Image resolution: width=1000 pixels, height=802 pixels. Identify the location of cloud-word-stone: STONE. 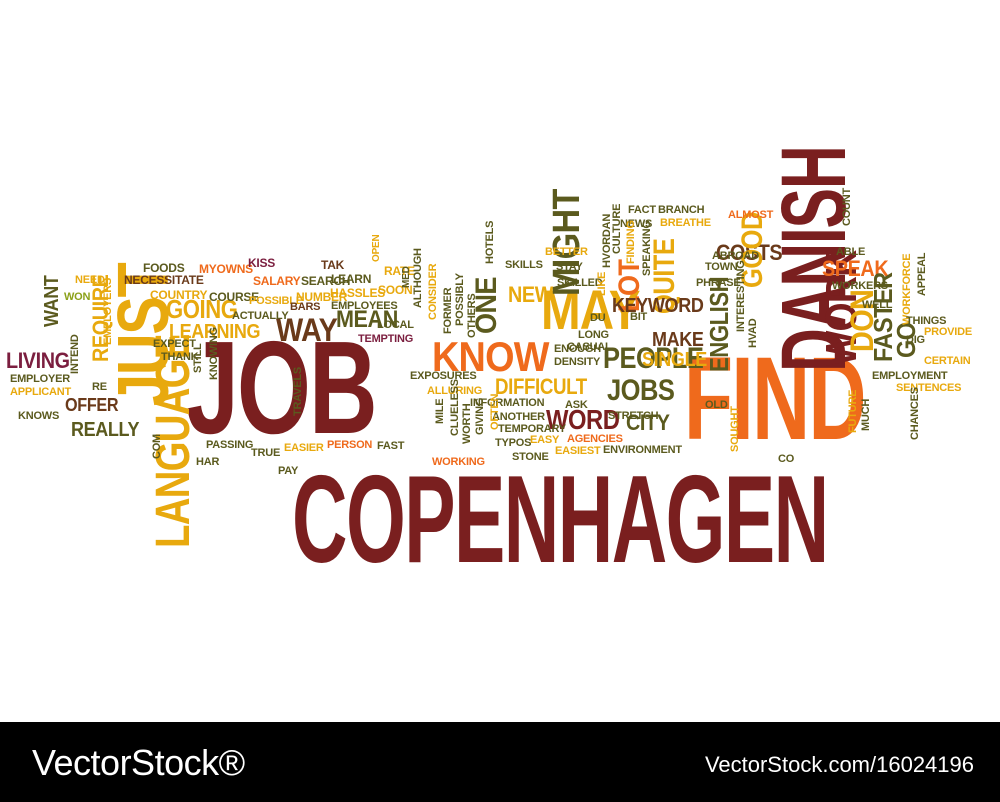
(530, 457).